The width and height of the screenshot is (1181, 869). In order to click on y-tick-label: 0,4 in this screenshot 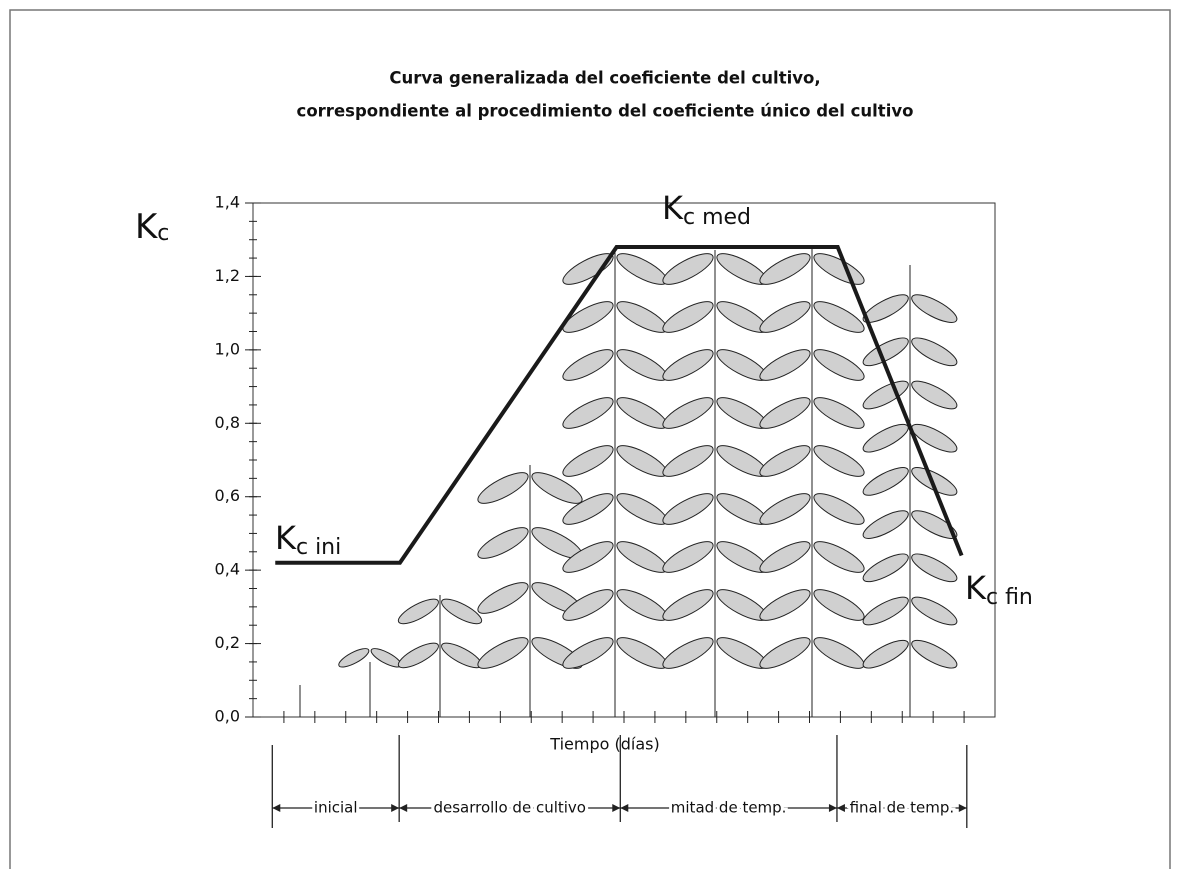, I will do `click(227, 569)`.